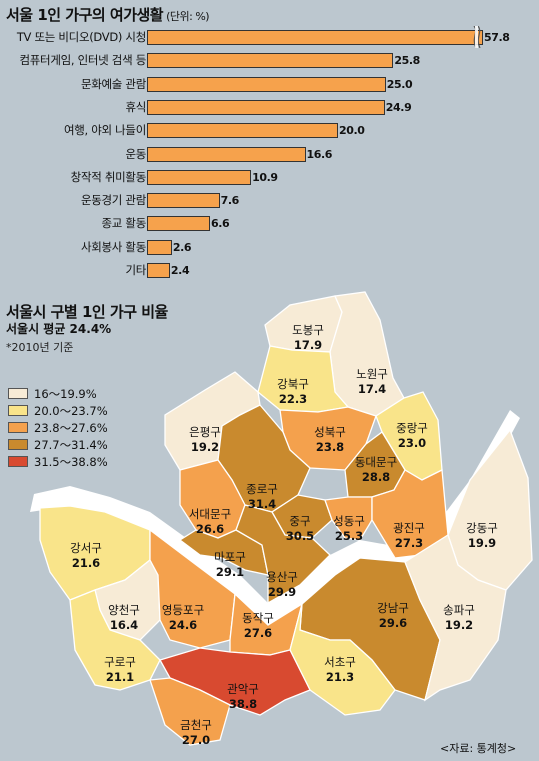  I want to click on bar-value-label: 24.9, so click(398, 107).